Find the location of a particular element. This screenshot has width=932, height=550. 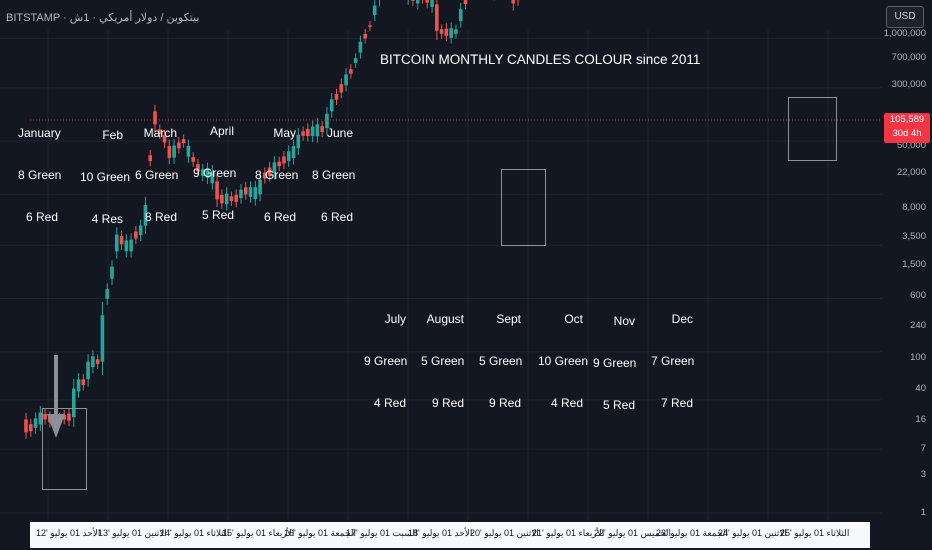

x-tick-label: الاثنين 01 يوليو '24 is located at coordinates (752, 533).